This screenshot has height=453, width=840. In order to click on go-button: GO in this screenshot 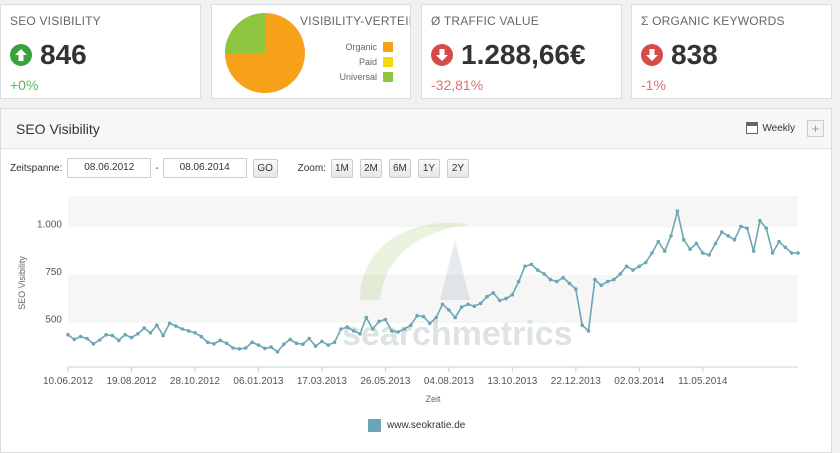, I will do `click(265, 168)`.